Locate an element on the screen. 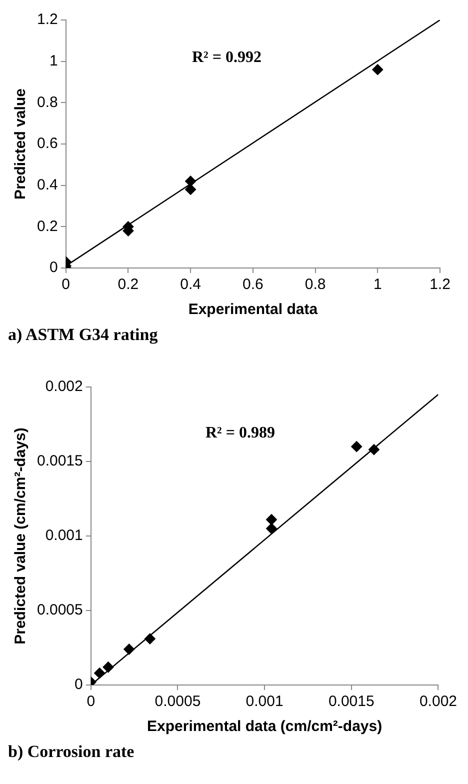  annotation: R² = 0.989 is located at coordinates (240, 433).